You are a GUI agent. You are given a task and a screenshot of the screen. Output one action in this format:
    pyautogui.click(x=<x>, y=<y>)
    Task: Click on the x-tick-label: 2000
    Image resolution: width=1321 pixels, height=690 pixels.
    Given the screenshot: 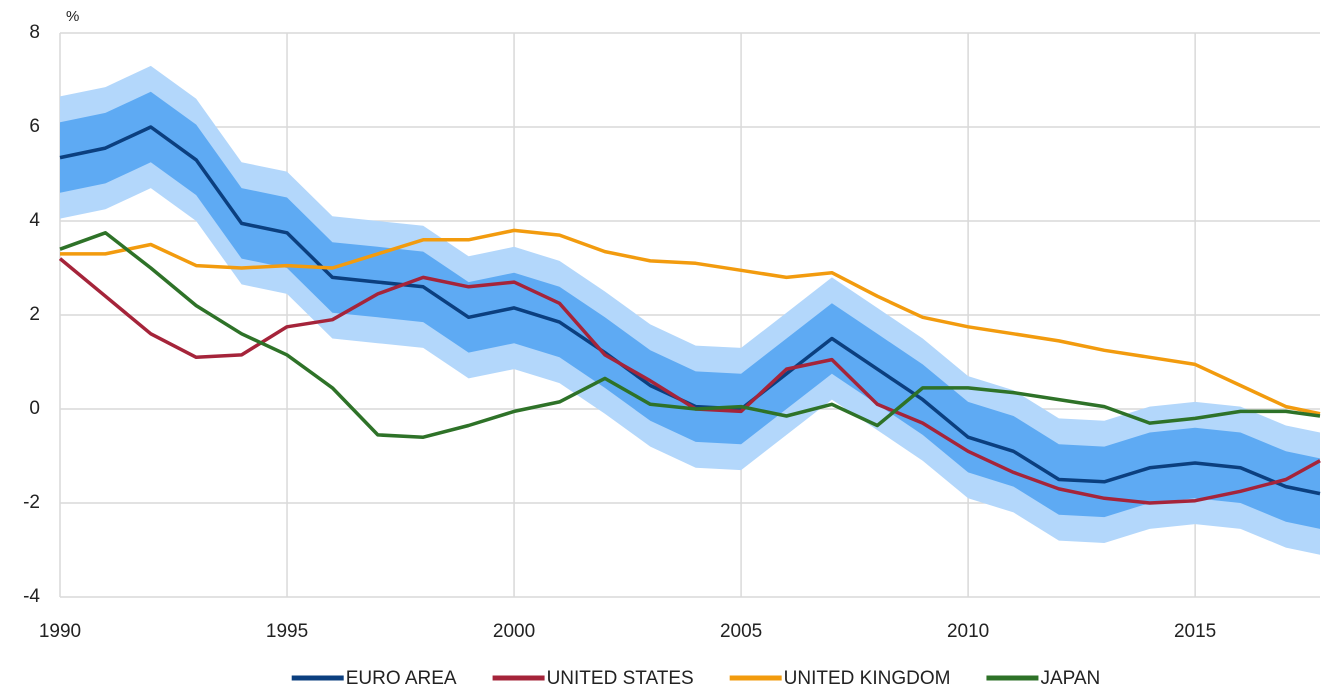 What is the action you would take?
    pyautogui.click(x=514, y=631)
    